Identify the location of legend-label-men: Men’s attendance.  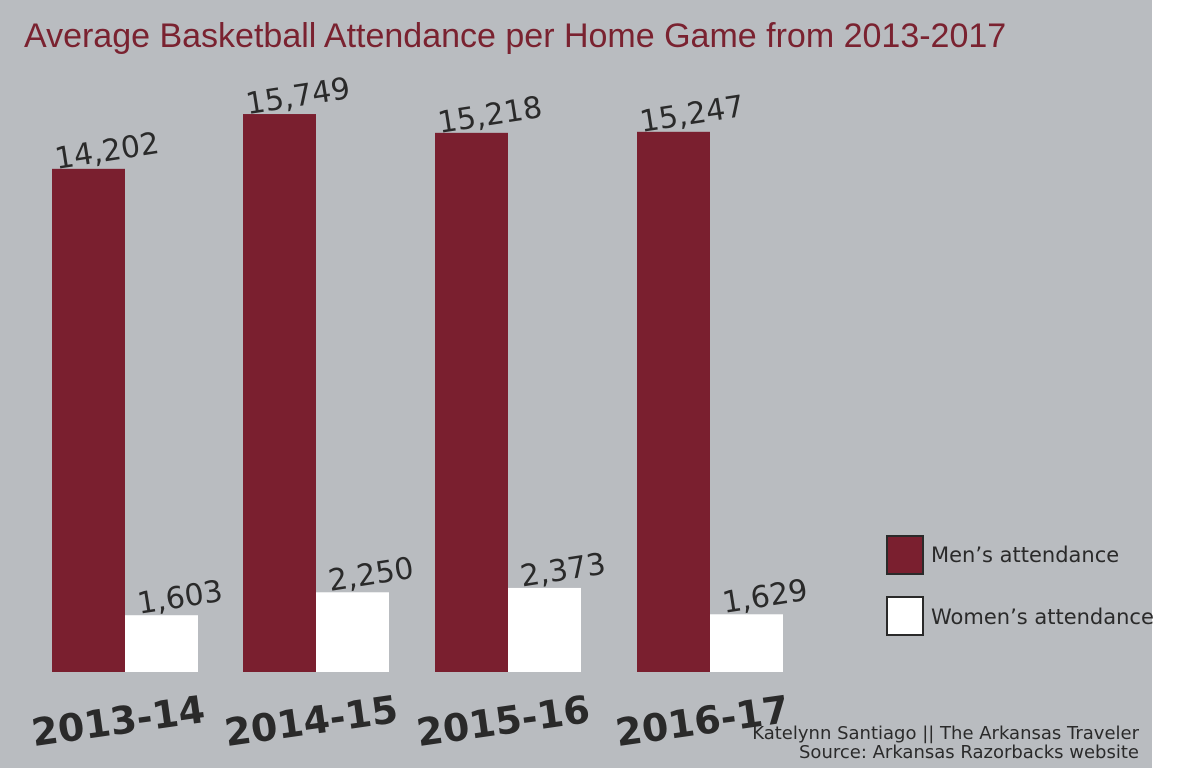
(1025, 555).